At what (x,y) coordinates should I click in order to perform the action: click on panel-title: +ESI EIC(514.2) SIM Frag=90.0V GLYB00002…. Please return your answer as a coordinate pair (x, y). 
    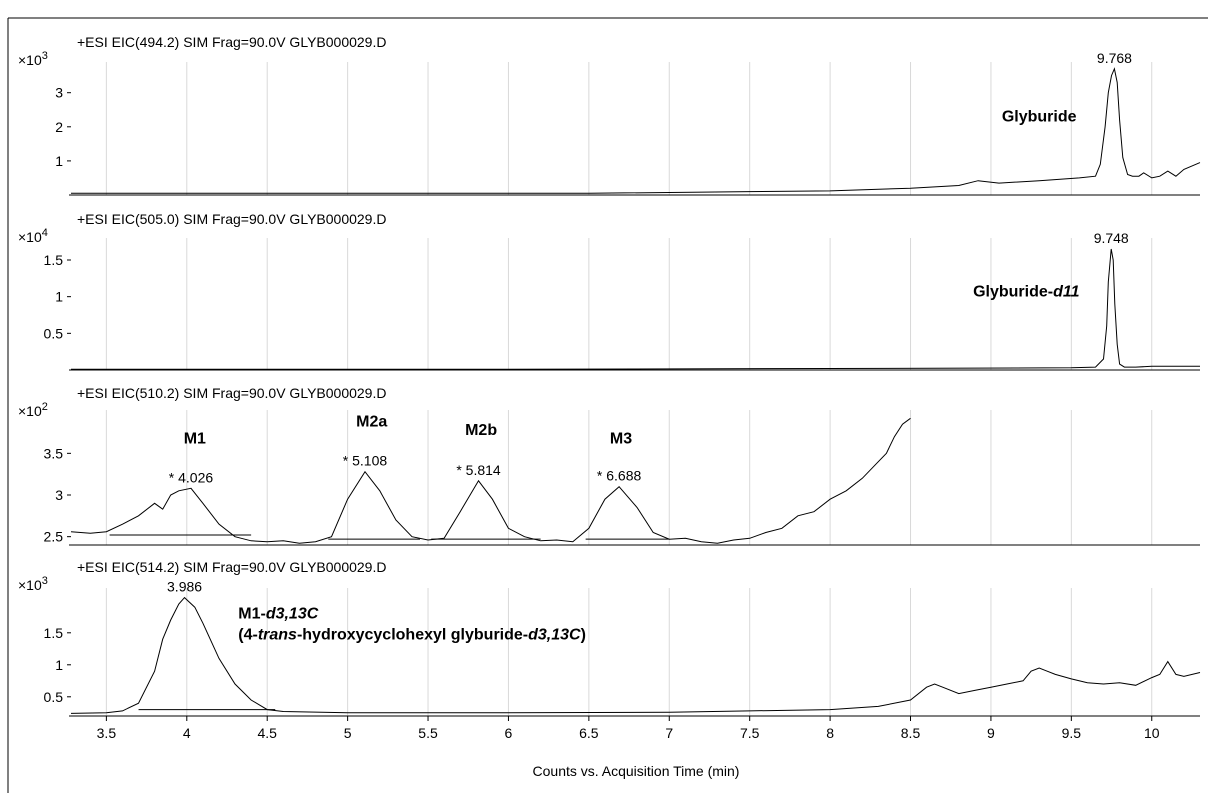
    Looking at the image, I should click on (231, 567).